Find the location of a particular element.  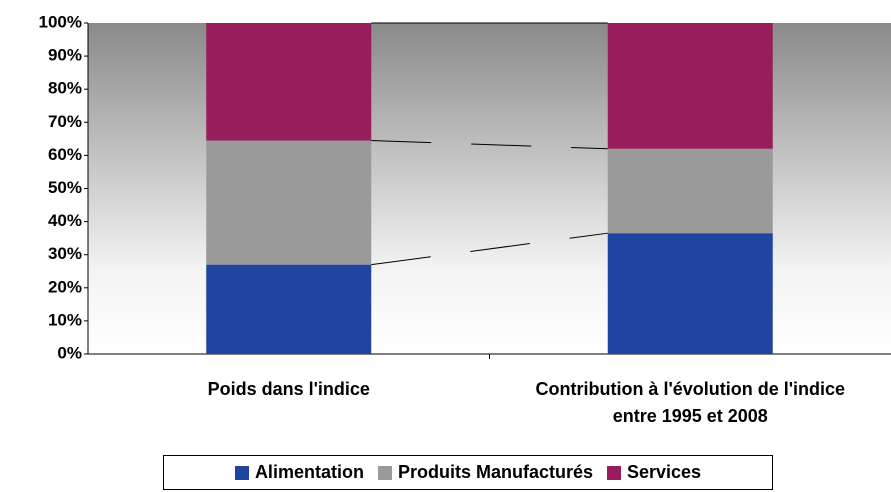

legend-label: Produits Manufacturés is located at coordinates (495, 472).